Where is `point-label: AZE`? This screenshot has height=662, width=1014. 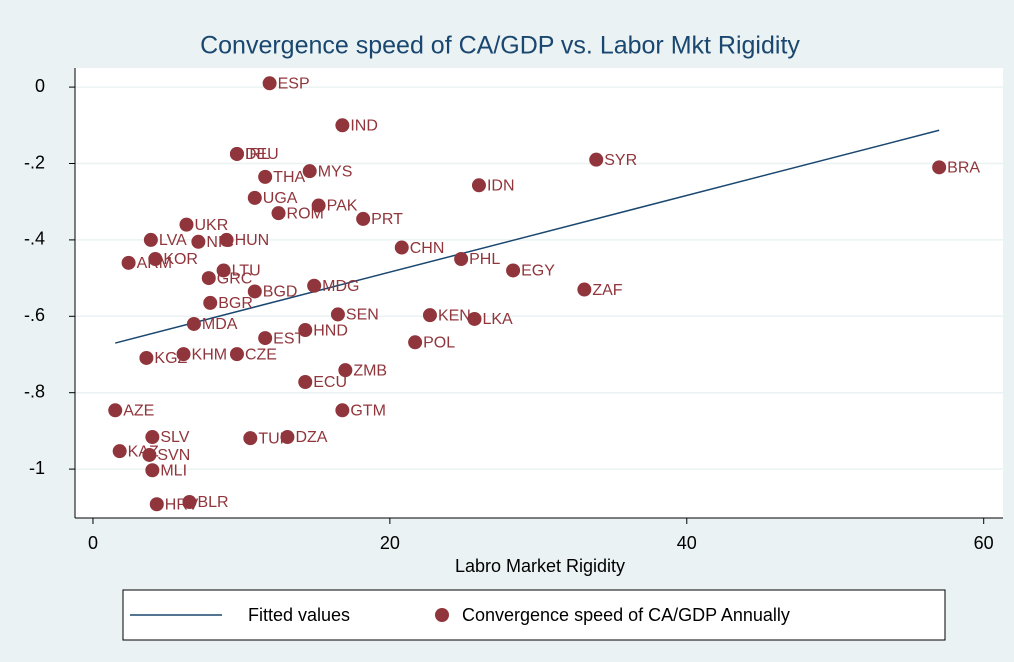
point-label: AZE is located at coordinates (138, 410).